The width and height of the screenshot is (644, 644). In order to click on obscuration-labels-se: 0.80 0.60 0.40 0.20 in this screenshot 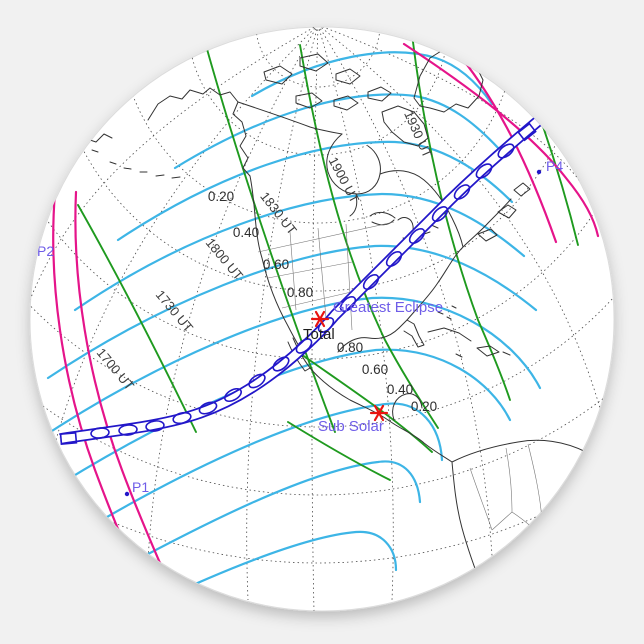, I will do `click(387, 377)`.